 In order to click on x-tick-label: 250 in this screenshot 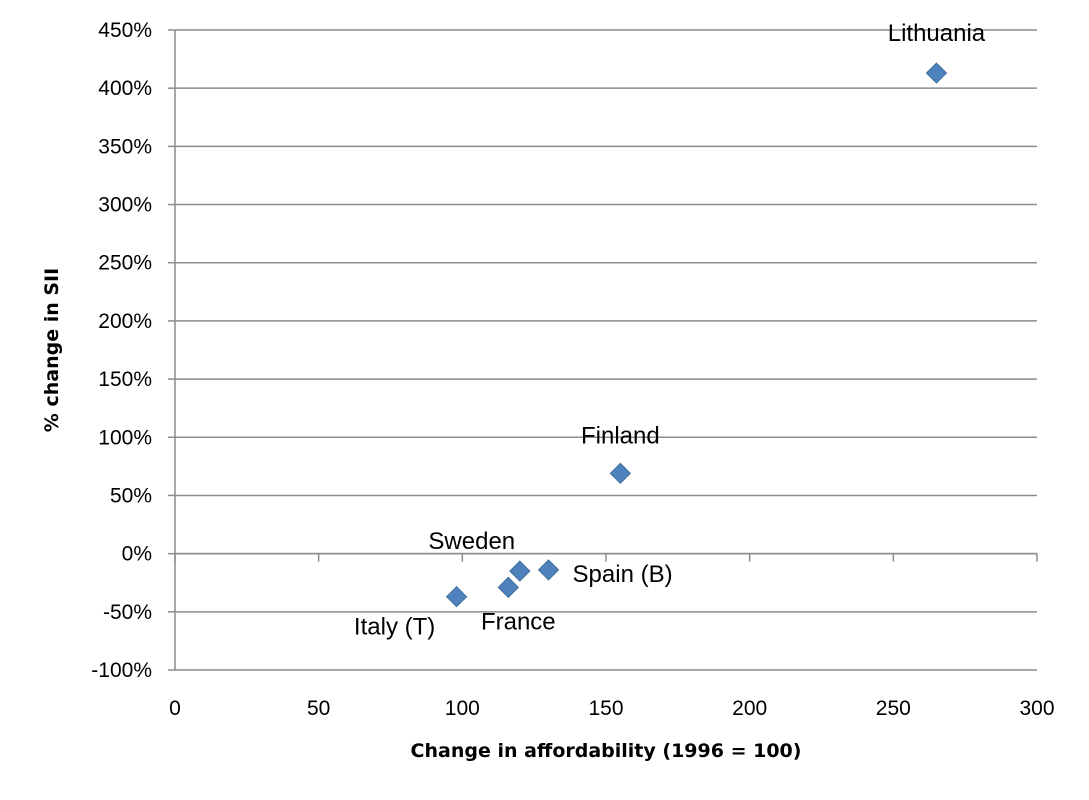, I will do `click(893, 708)`.